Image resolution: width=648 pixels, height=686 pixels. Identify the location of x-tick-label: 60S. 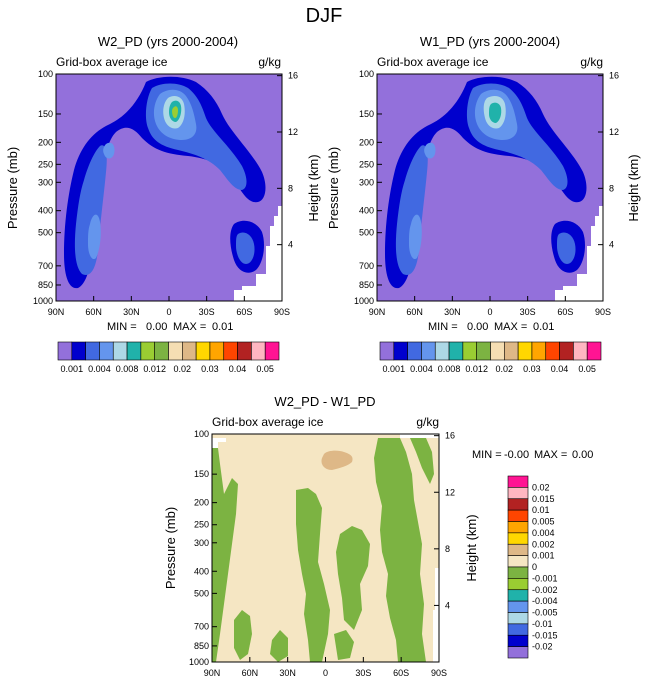
(565, 312).